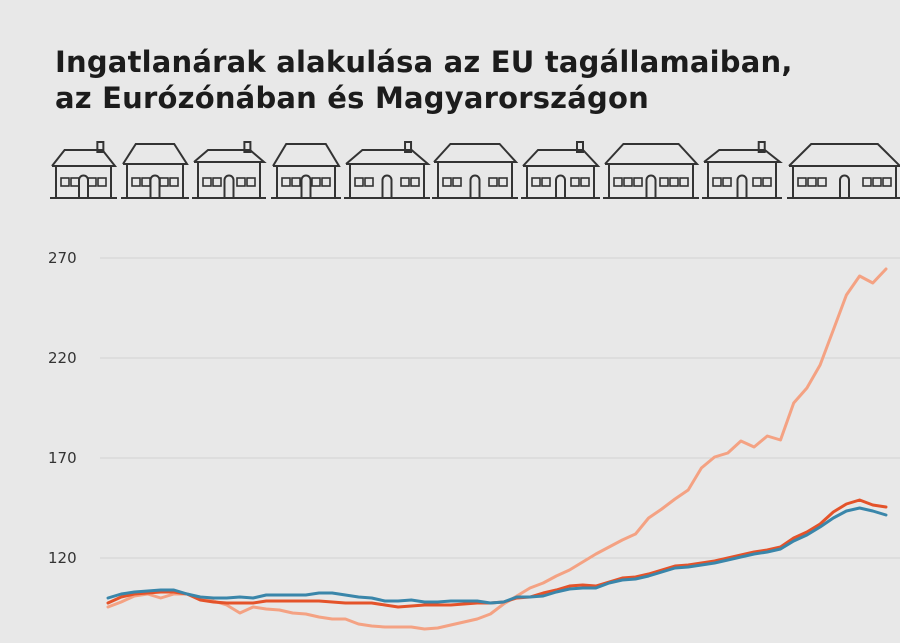 The width and height of the screenshot is (900, 643). What do you see at coordinates (62, 408) in the screenshot?
I see `y-axis-ticks: 120 170 220 270` at bounding box center [62, 408].